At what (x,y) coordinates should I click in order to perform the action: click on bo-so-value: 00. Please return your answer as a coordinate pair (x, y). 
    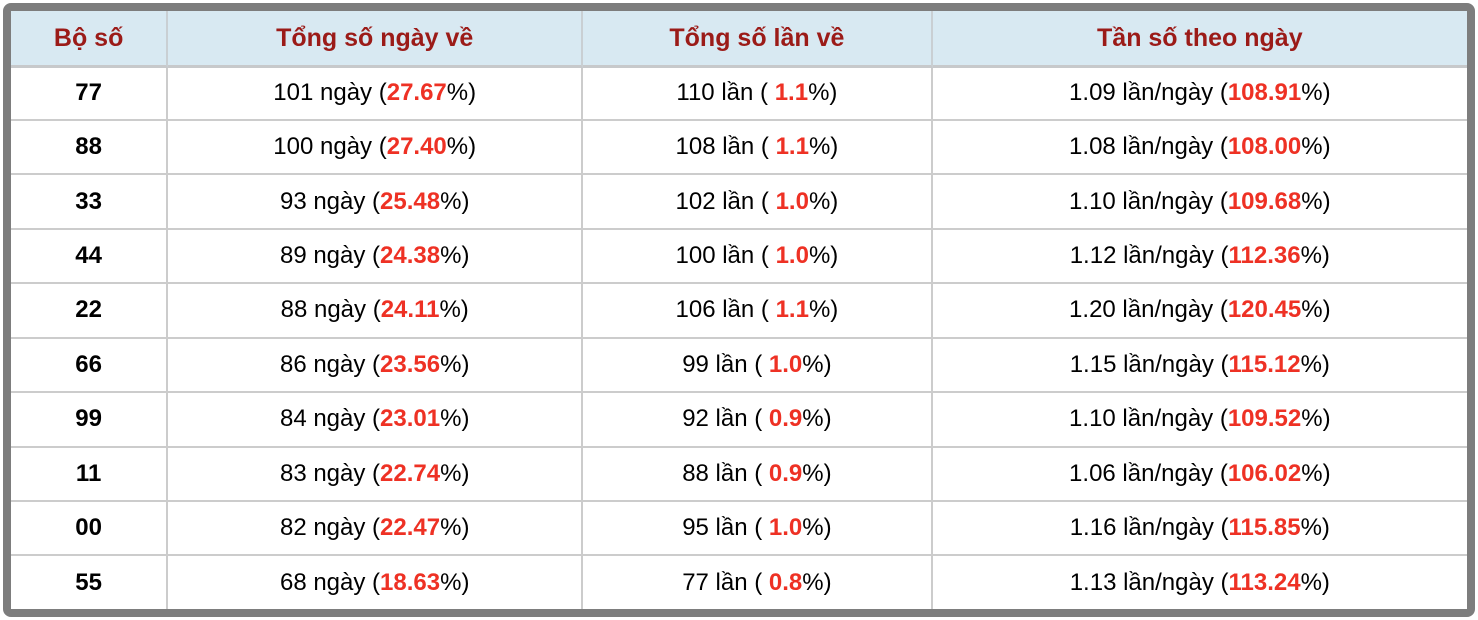
    Looking at the image, I should click on (88, 528).